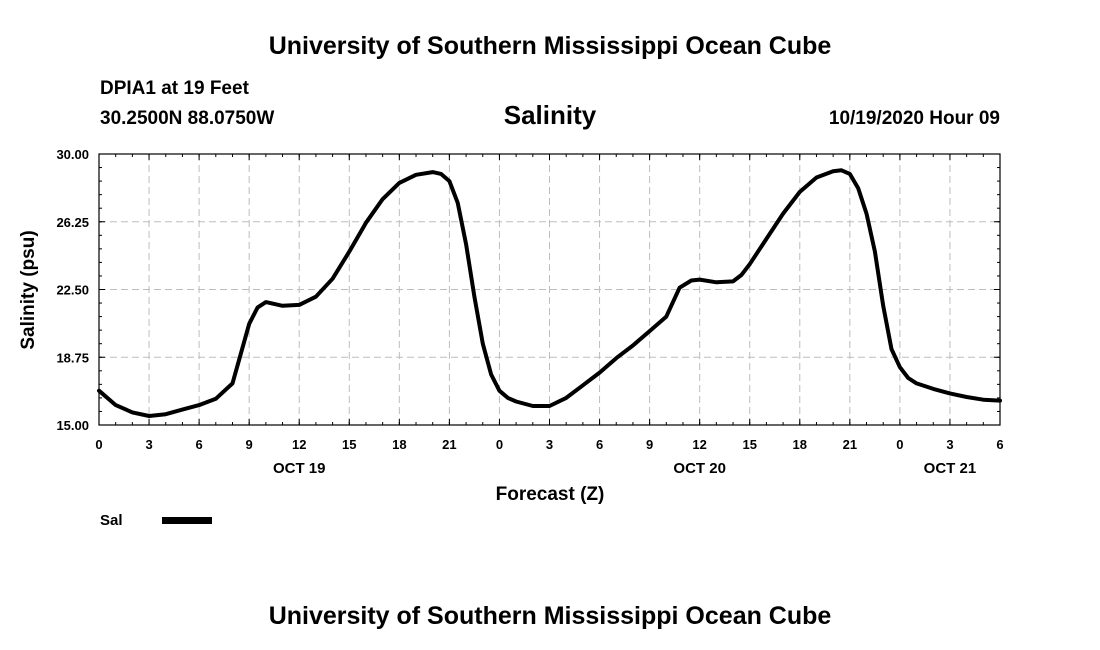  Describe the element at coordinates (72, 425) in the screenshot. I see `y-tick-label: 15.00` at that location.